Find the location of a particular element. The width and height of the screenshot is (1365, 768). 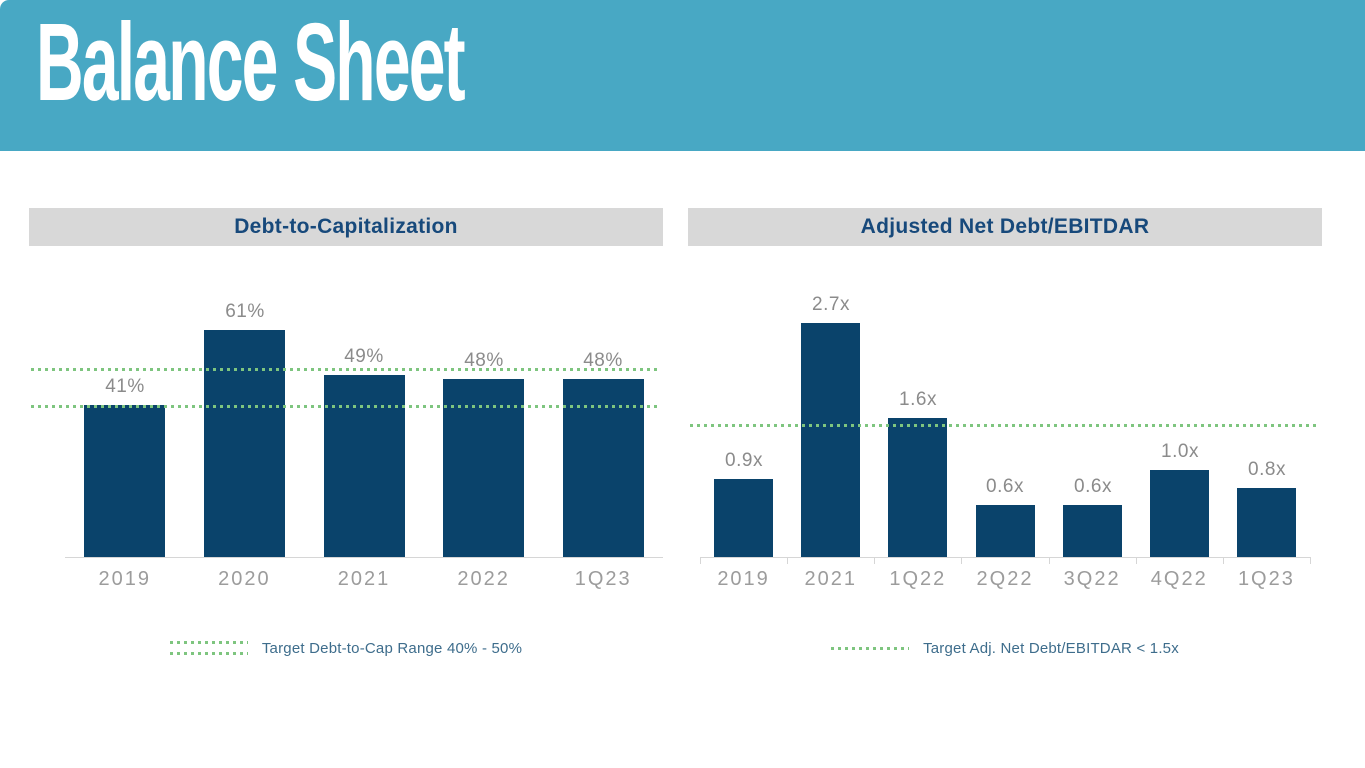

x-axis-label: 1Q22 is located at coordinates (918, 579).